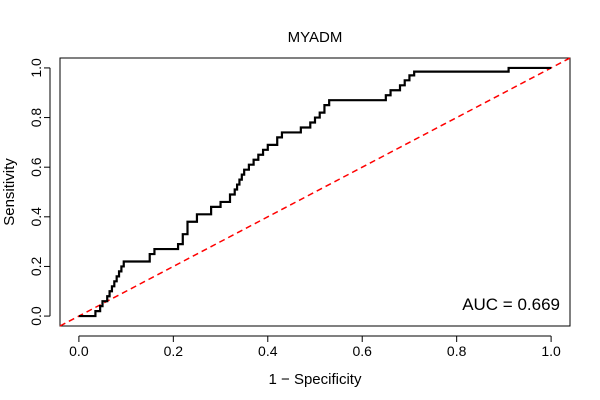 The width and height of the screenshot is (600, 400). I want to click on y-tick-label: 0.4, so click(36, 217).